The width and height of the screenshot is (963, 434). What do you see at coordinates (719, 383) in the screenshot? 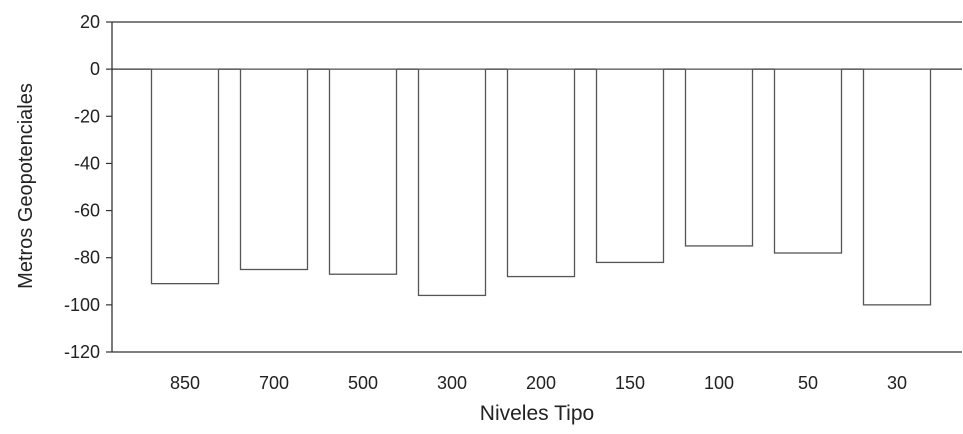
I see `x-tick-label: 100` at bounding box center [719, 383].